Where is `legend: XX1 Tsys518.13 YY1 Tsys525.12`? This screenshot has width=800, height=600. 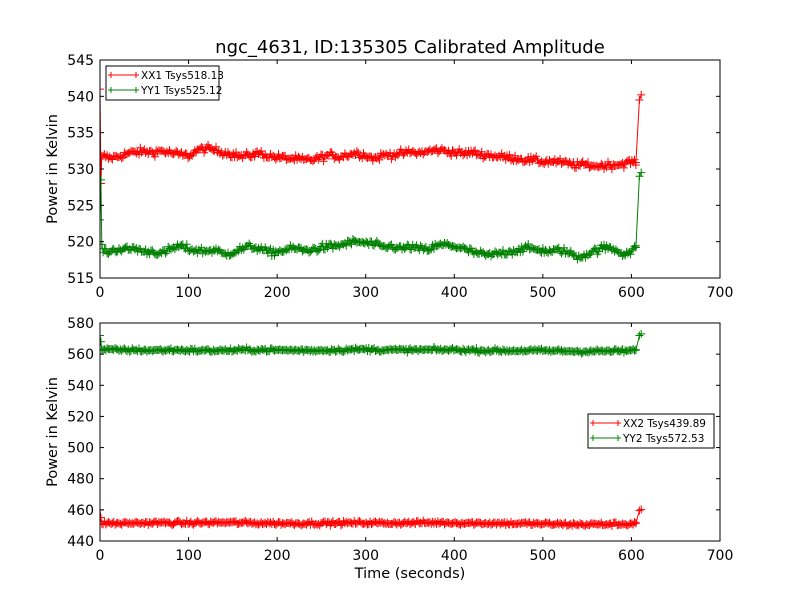
legend: XX1 Tsys518.13 YY1 Tsys525.12 is located at coordinates (164, 83).